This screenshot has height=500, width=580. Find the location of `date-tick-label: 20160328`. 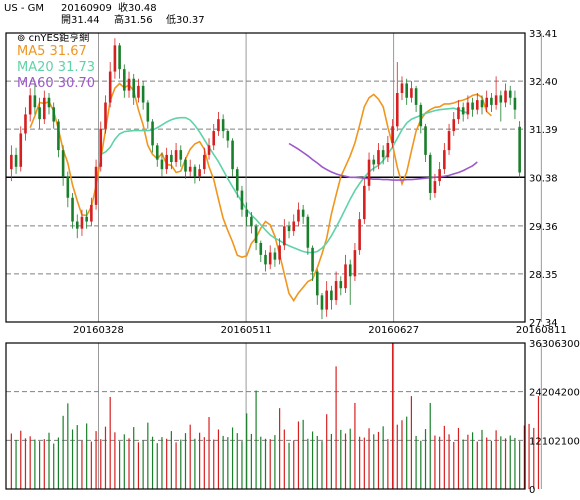

date-tick-label: 20160328 is located at coordinates (98, 330).